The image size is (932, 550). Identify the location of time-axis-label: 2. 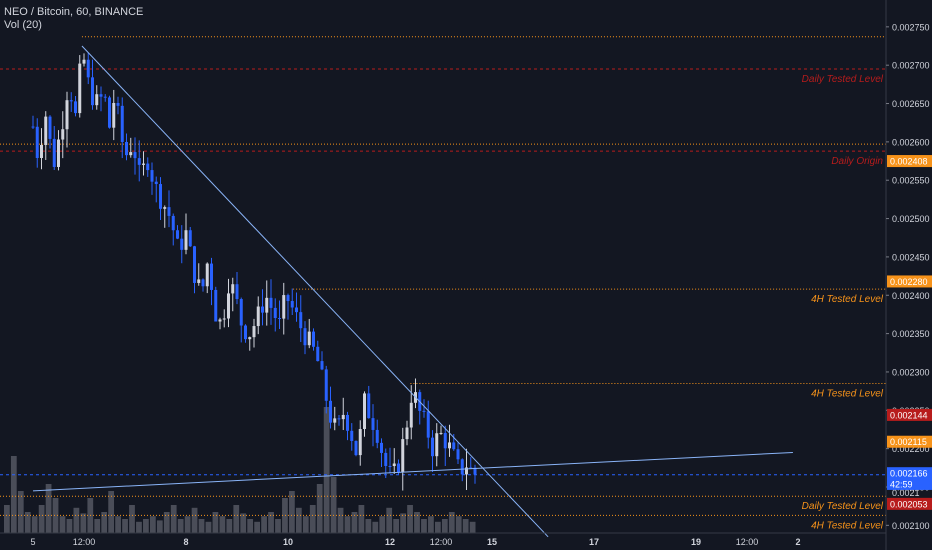
(797, 542).